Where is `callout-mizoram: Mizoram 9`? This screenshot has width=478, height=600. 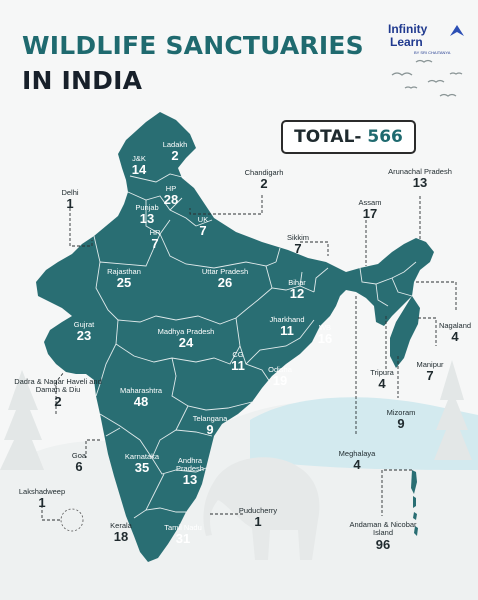
callout-mizoram: Mizoram 9 is located at coordinates (401, 420).